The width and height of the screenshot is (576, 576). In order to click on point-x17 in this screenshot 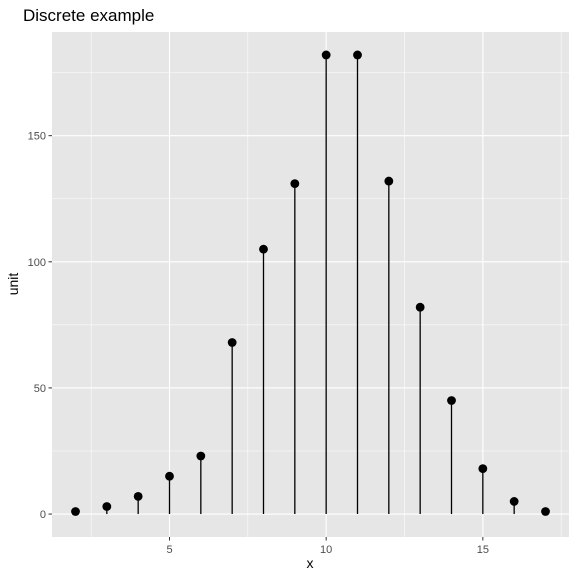, I will do `click(545, 511)`.